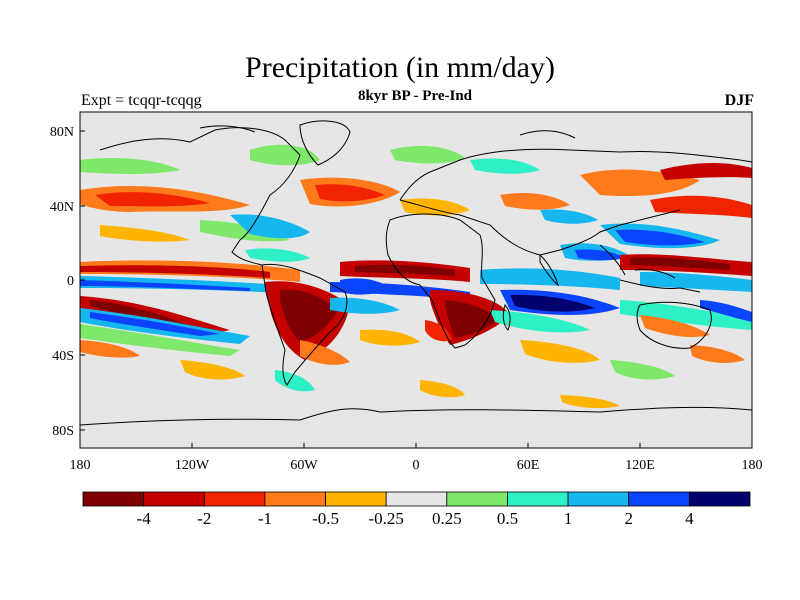  Describe the element at coordinates (400, 67) in the screenshot. I see `map-title: Precipitation (in mm/day)` at that location.